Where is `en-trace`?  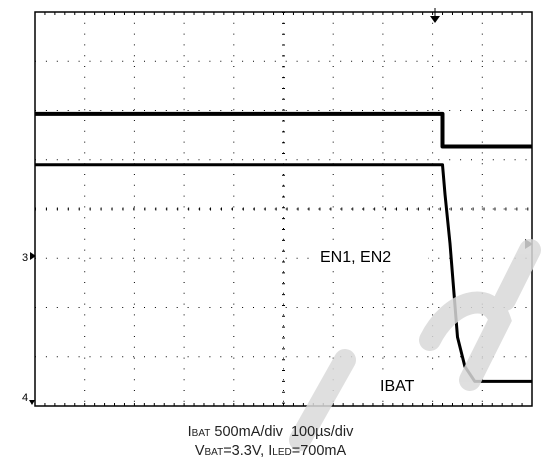 en-trace is located at coordinates (283, 130).